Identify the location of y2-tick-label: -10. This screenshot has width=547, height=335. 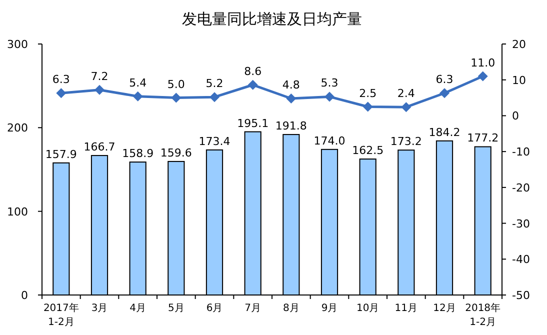
(521, 152).